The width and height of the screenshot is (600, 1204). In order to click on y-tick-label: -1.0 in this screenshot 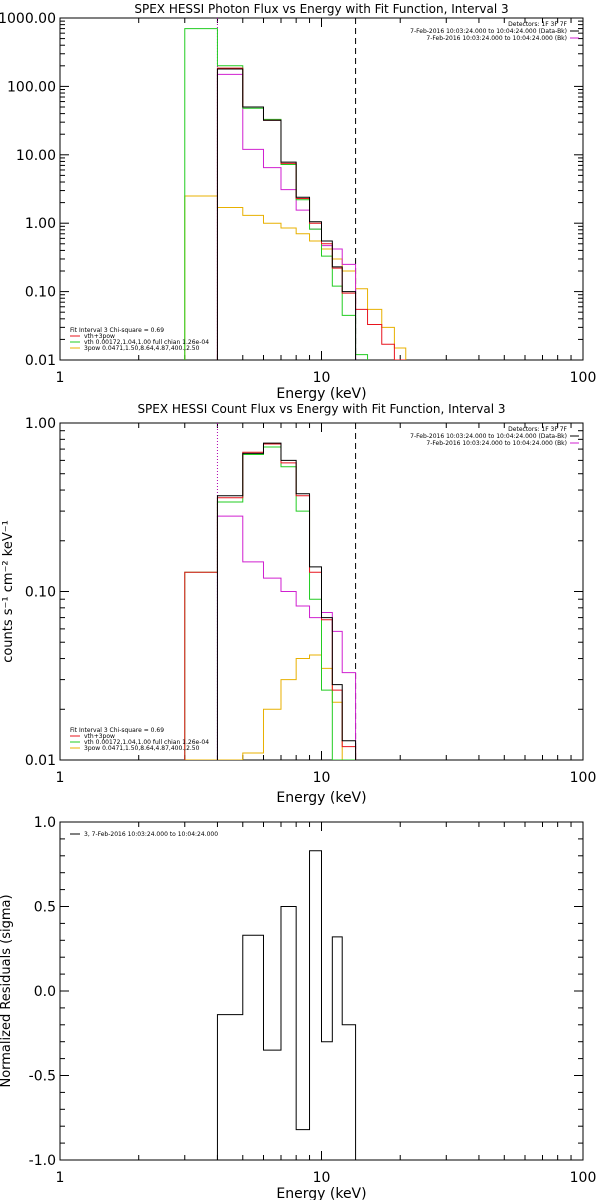, I will do `click(42, 1161)`.